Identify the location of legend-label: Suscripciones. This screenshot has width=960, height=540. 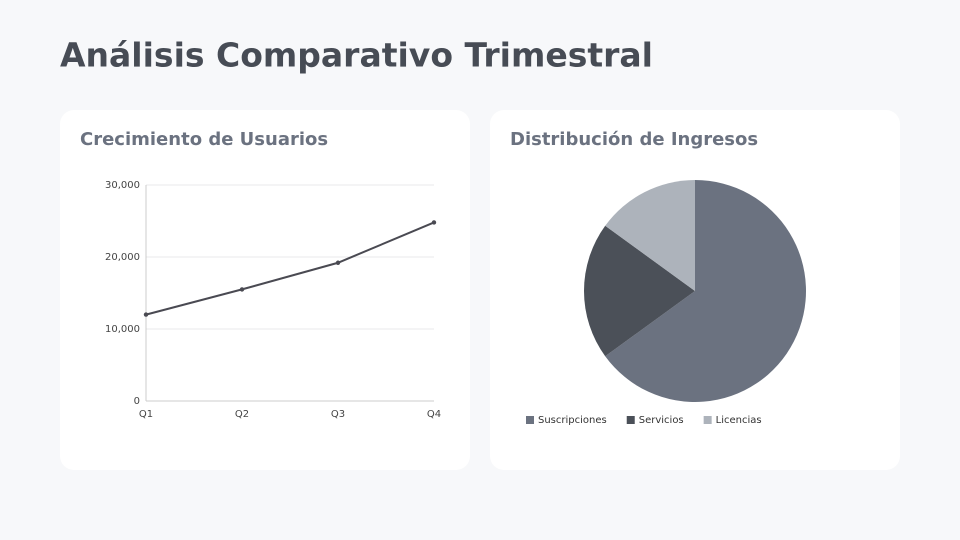
(572, 420).